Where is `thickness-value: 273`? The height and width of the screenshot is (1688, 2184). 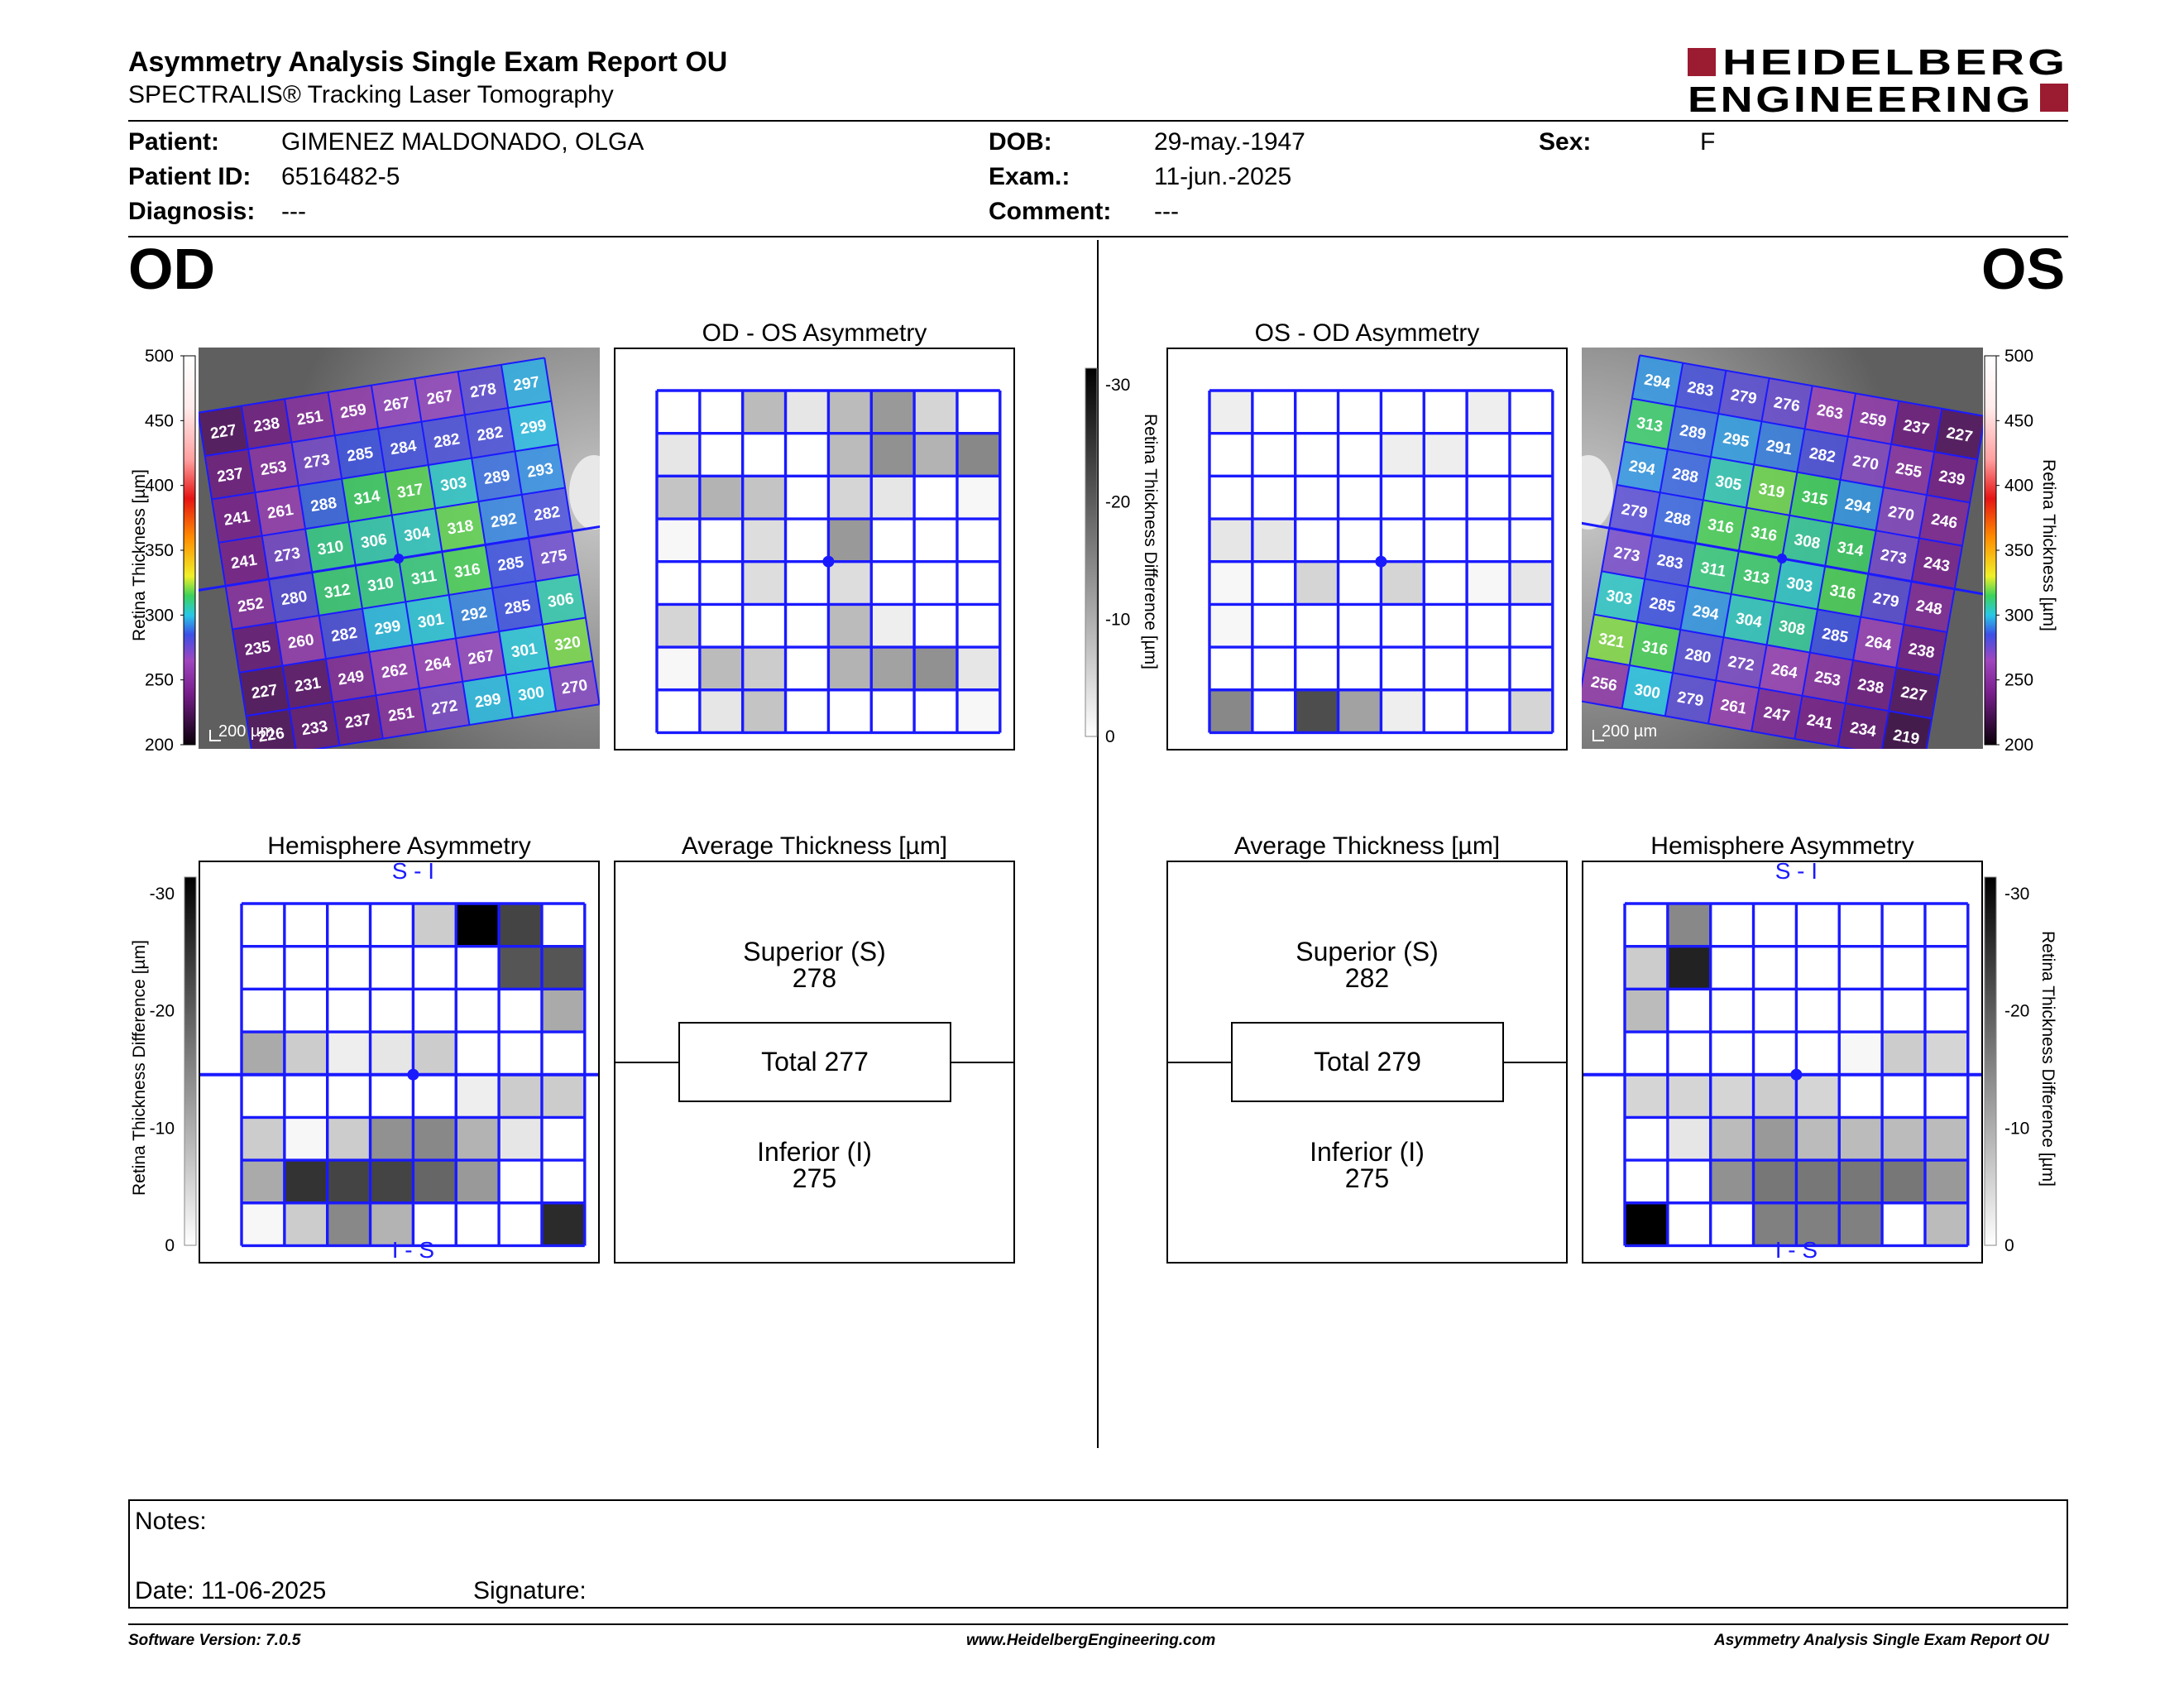 thickness-value: 273 is located at coordinates (287, 555).